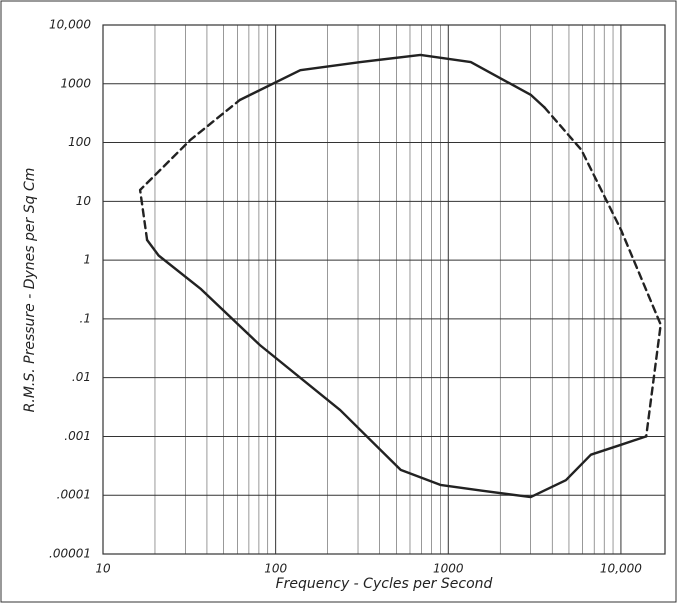 Image resolution: width=677 pixels, height=603 pixels. What do you see at coordinates (103, 569) in the screenshot?
I see `x-tick-label: 10` at bounding box center [103, 569].